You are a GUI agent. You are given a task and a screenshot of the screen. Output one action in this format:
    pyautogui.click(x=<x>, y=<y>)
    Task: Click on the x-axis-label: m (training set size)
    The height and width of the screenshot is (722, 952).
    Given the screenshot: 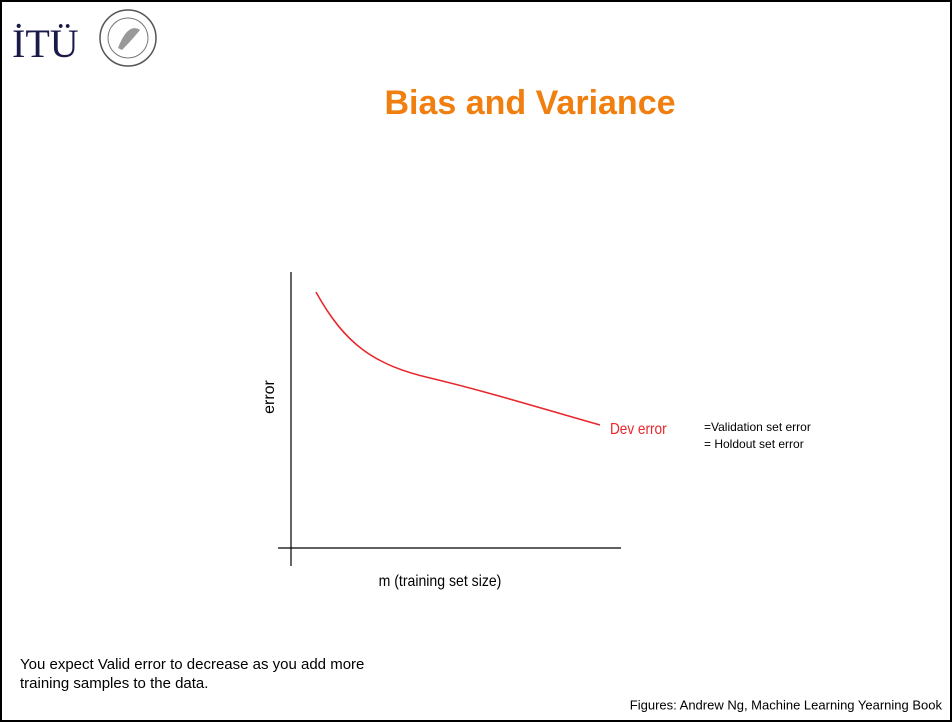 What is the action you would take?
    pyautogui.click(x=440, y=581)
    